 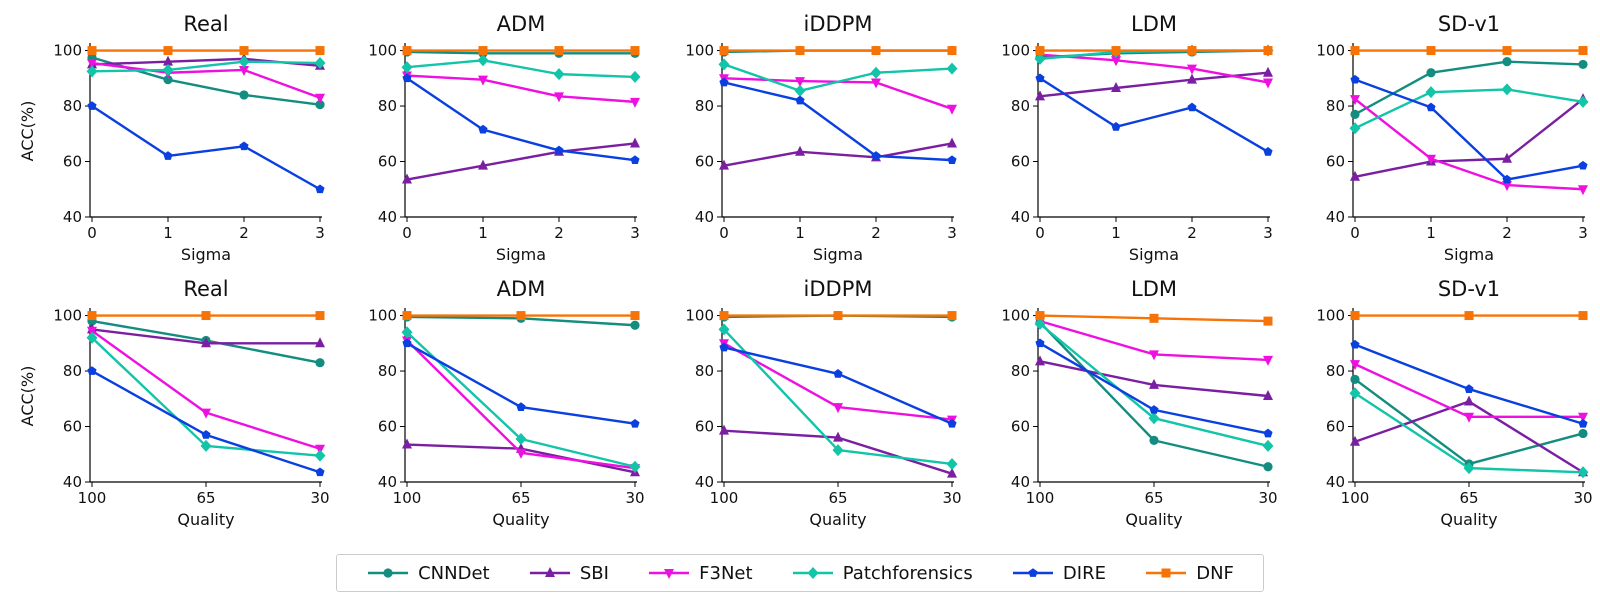 I want to click on series-line-patchforensics, so click(x=838, y=77).